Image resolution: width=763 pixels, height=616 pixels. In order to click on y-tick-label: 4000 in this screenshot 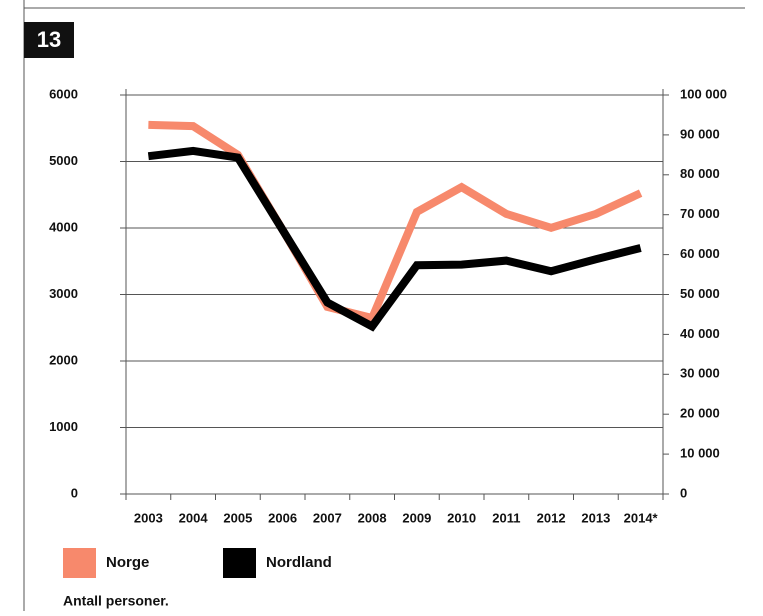, I will do `click(63, 226)`.